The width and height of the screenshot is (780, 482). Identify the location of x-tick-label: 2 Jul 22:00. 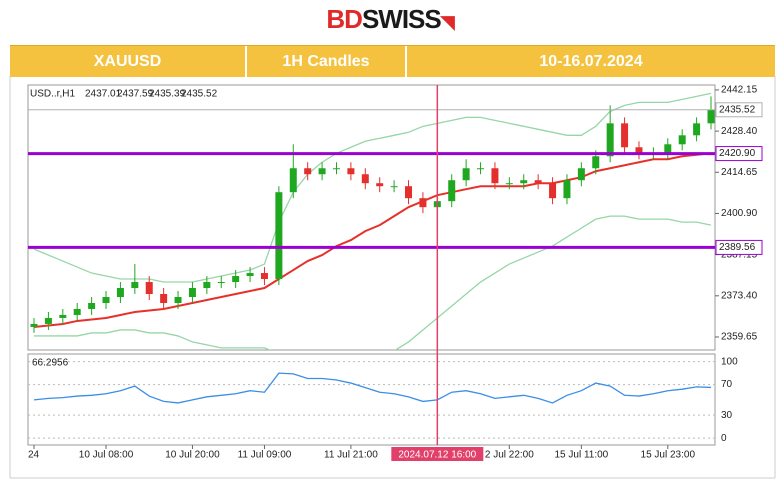
(509, 455).